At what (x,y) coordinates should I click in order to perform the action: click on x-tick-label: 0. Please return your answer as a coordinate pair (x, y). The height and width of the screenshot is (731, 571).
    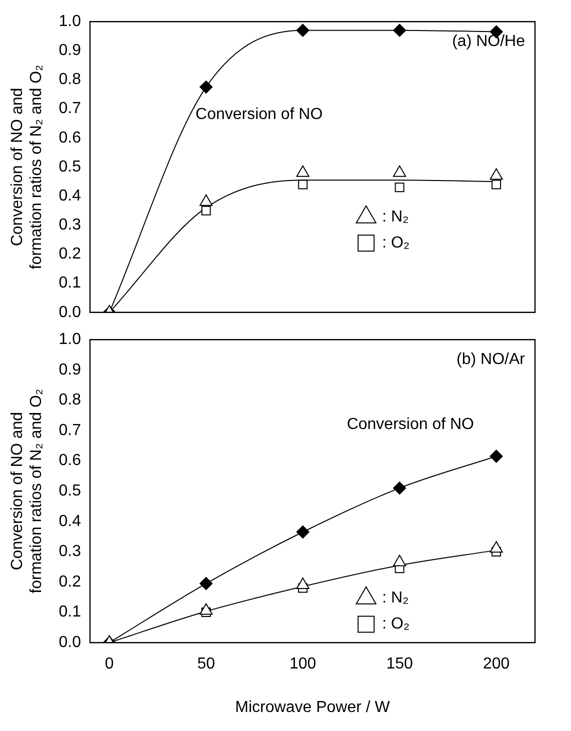
    Looking at the image, I should click on (109, 664).